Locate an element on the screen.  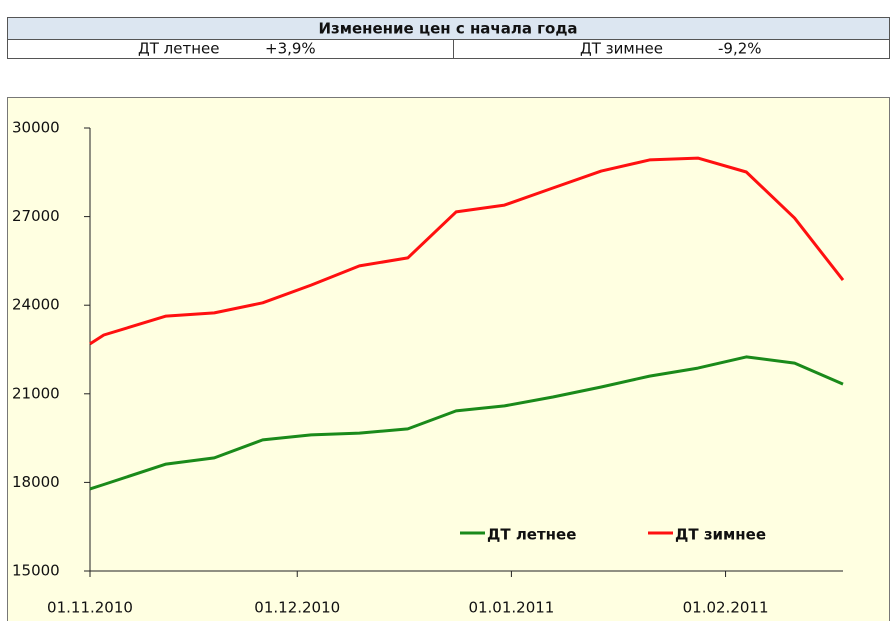
table-title: Изменение цен с начала года is located at coordinates (447, 29).